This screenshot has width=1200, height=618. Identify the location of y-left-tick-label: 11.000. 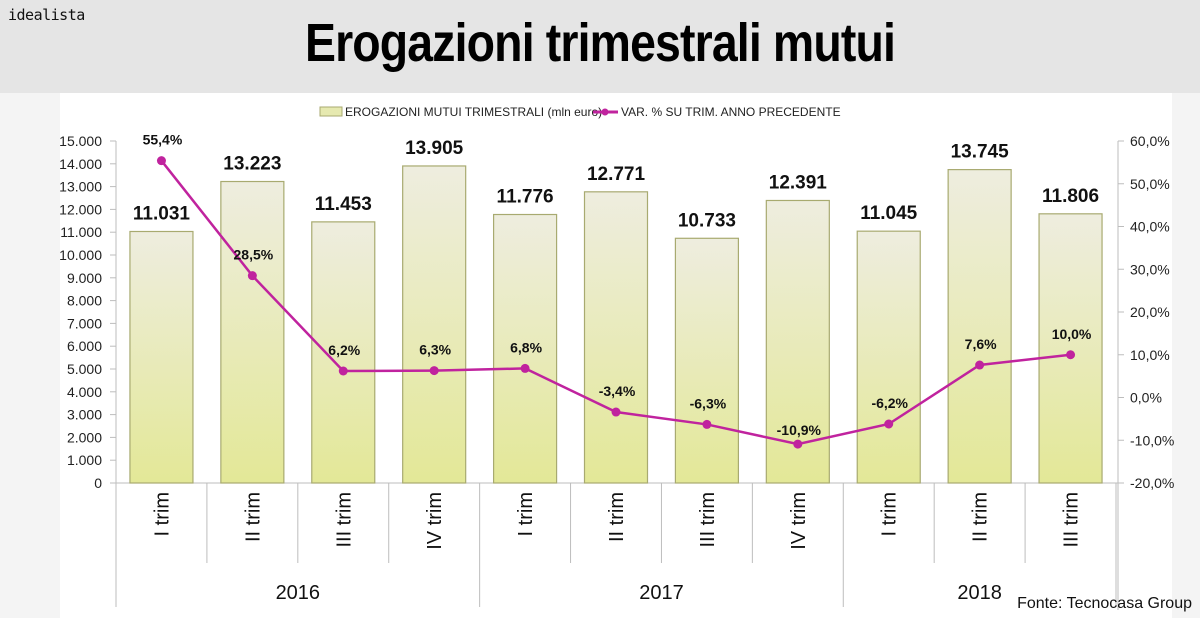
(81, 232).